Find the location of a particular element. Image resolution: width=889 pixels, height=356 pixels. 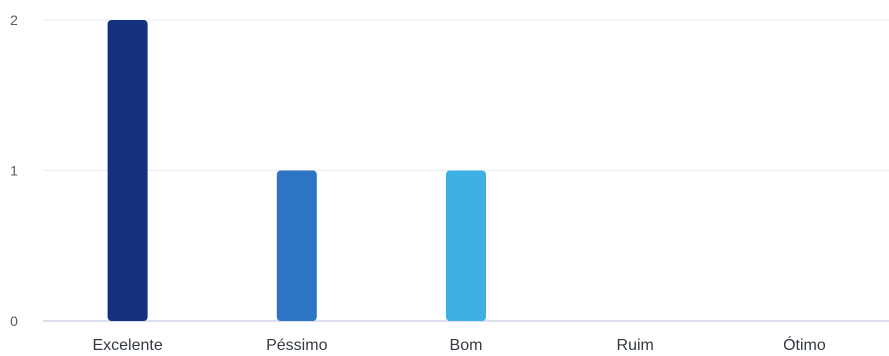

y-axis-ticks: 0 1 2 is located at coordinates (14, 170).